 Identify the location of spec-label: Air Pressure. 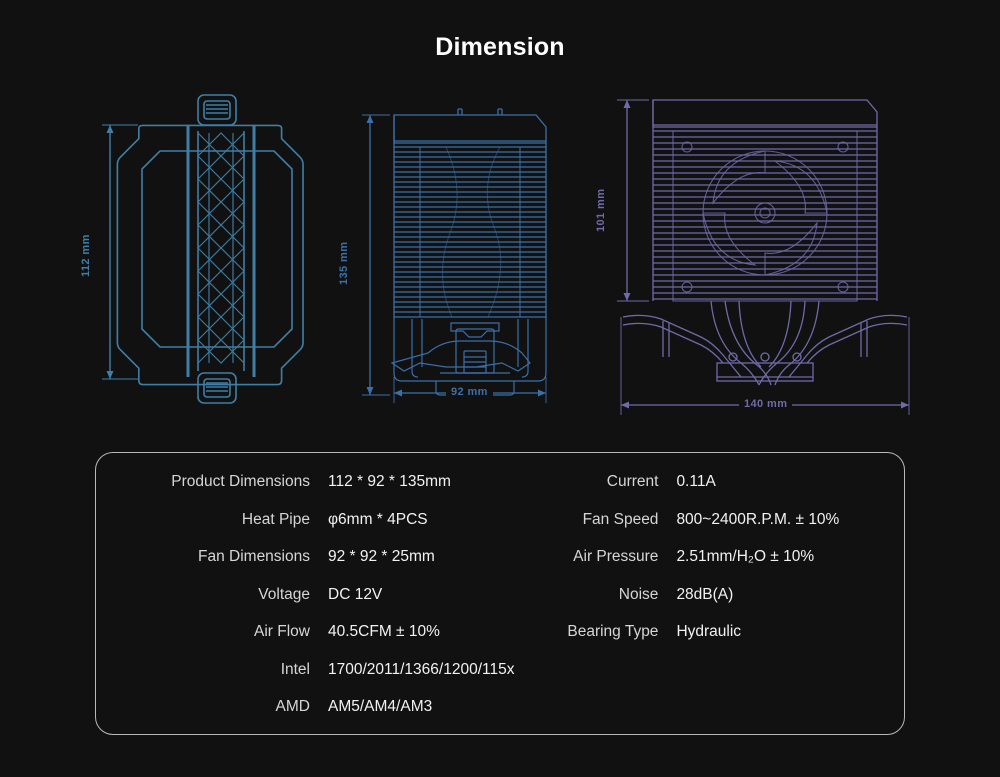
(616, 556).